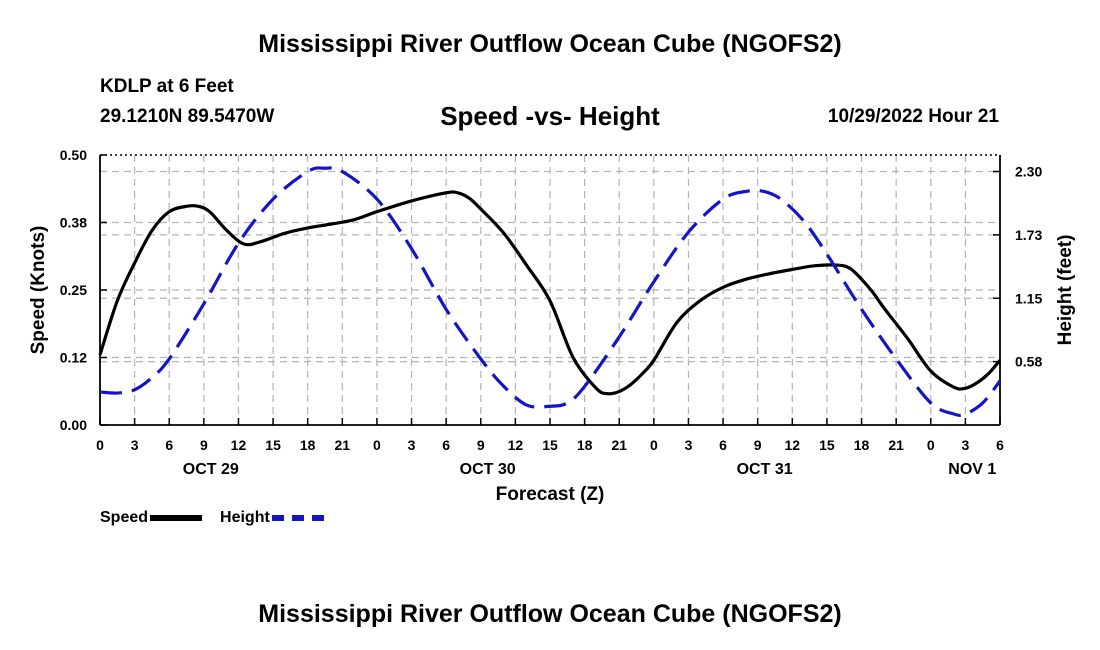 The width and height of the screenshot is (1100, 650). What do you see at coordinates (1028, 235) in the screenshot?
I see `y-tick-label-right: 1.73` at bounding box center [1028, 235].